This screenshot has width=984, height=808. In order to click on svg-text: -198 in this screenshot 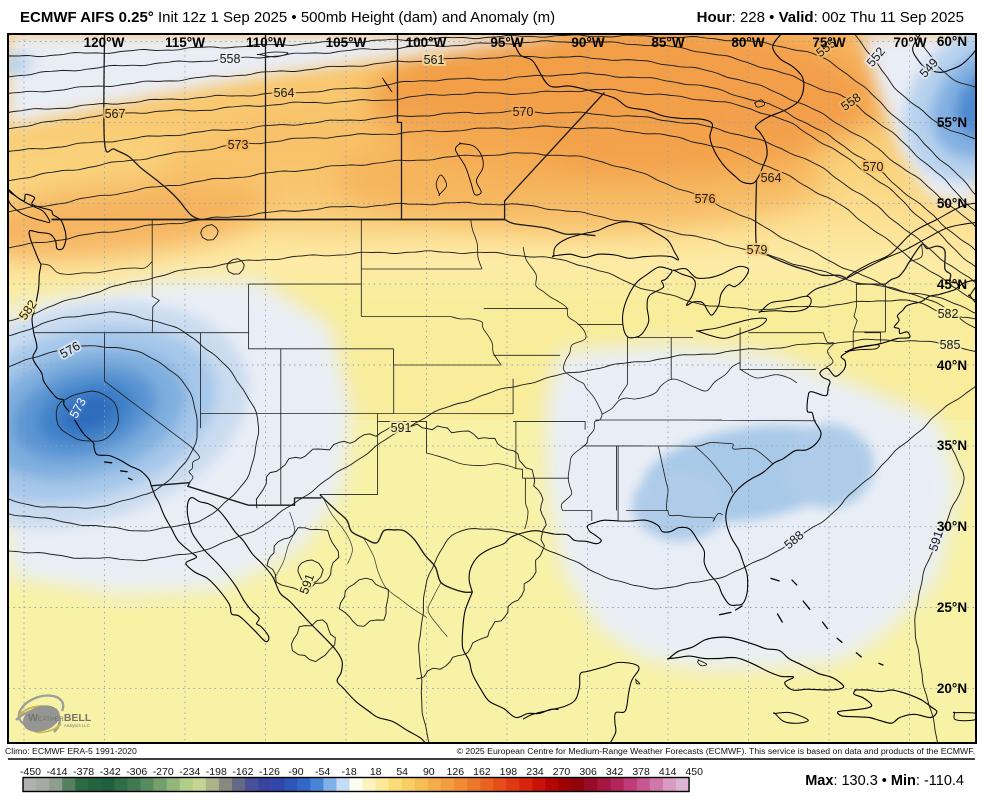, I will do `click(216, 772)`.